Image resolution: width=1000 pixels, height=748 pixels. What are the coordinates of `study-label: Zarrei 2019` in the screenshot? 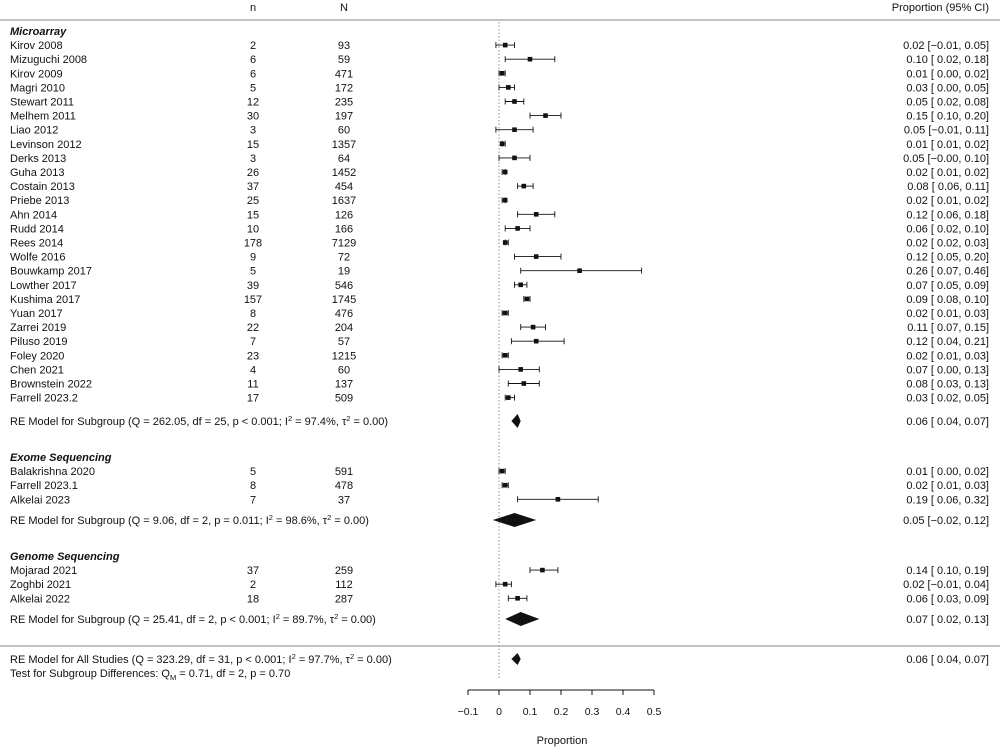 It's located at (38, 328).